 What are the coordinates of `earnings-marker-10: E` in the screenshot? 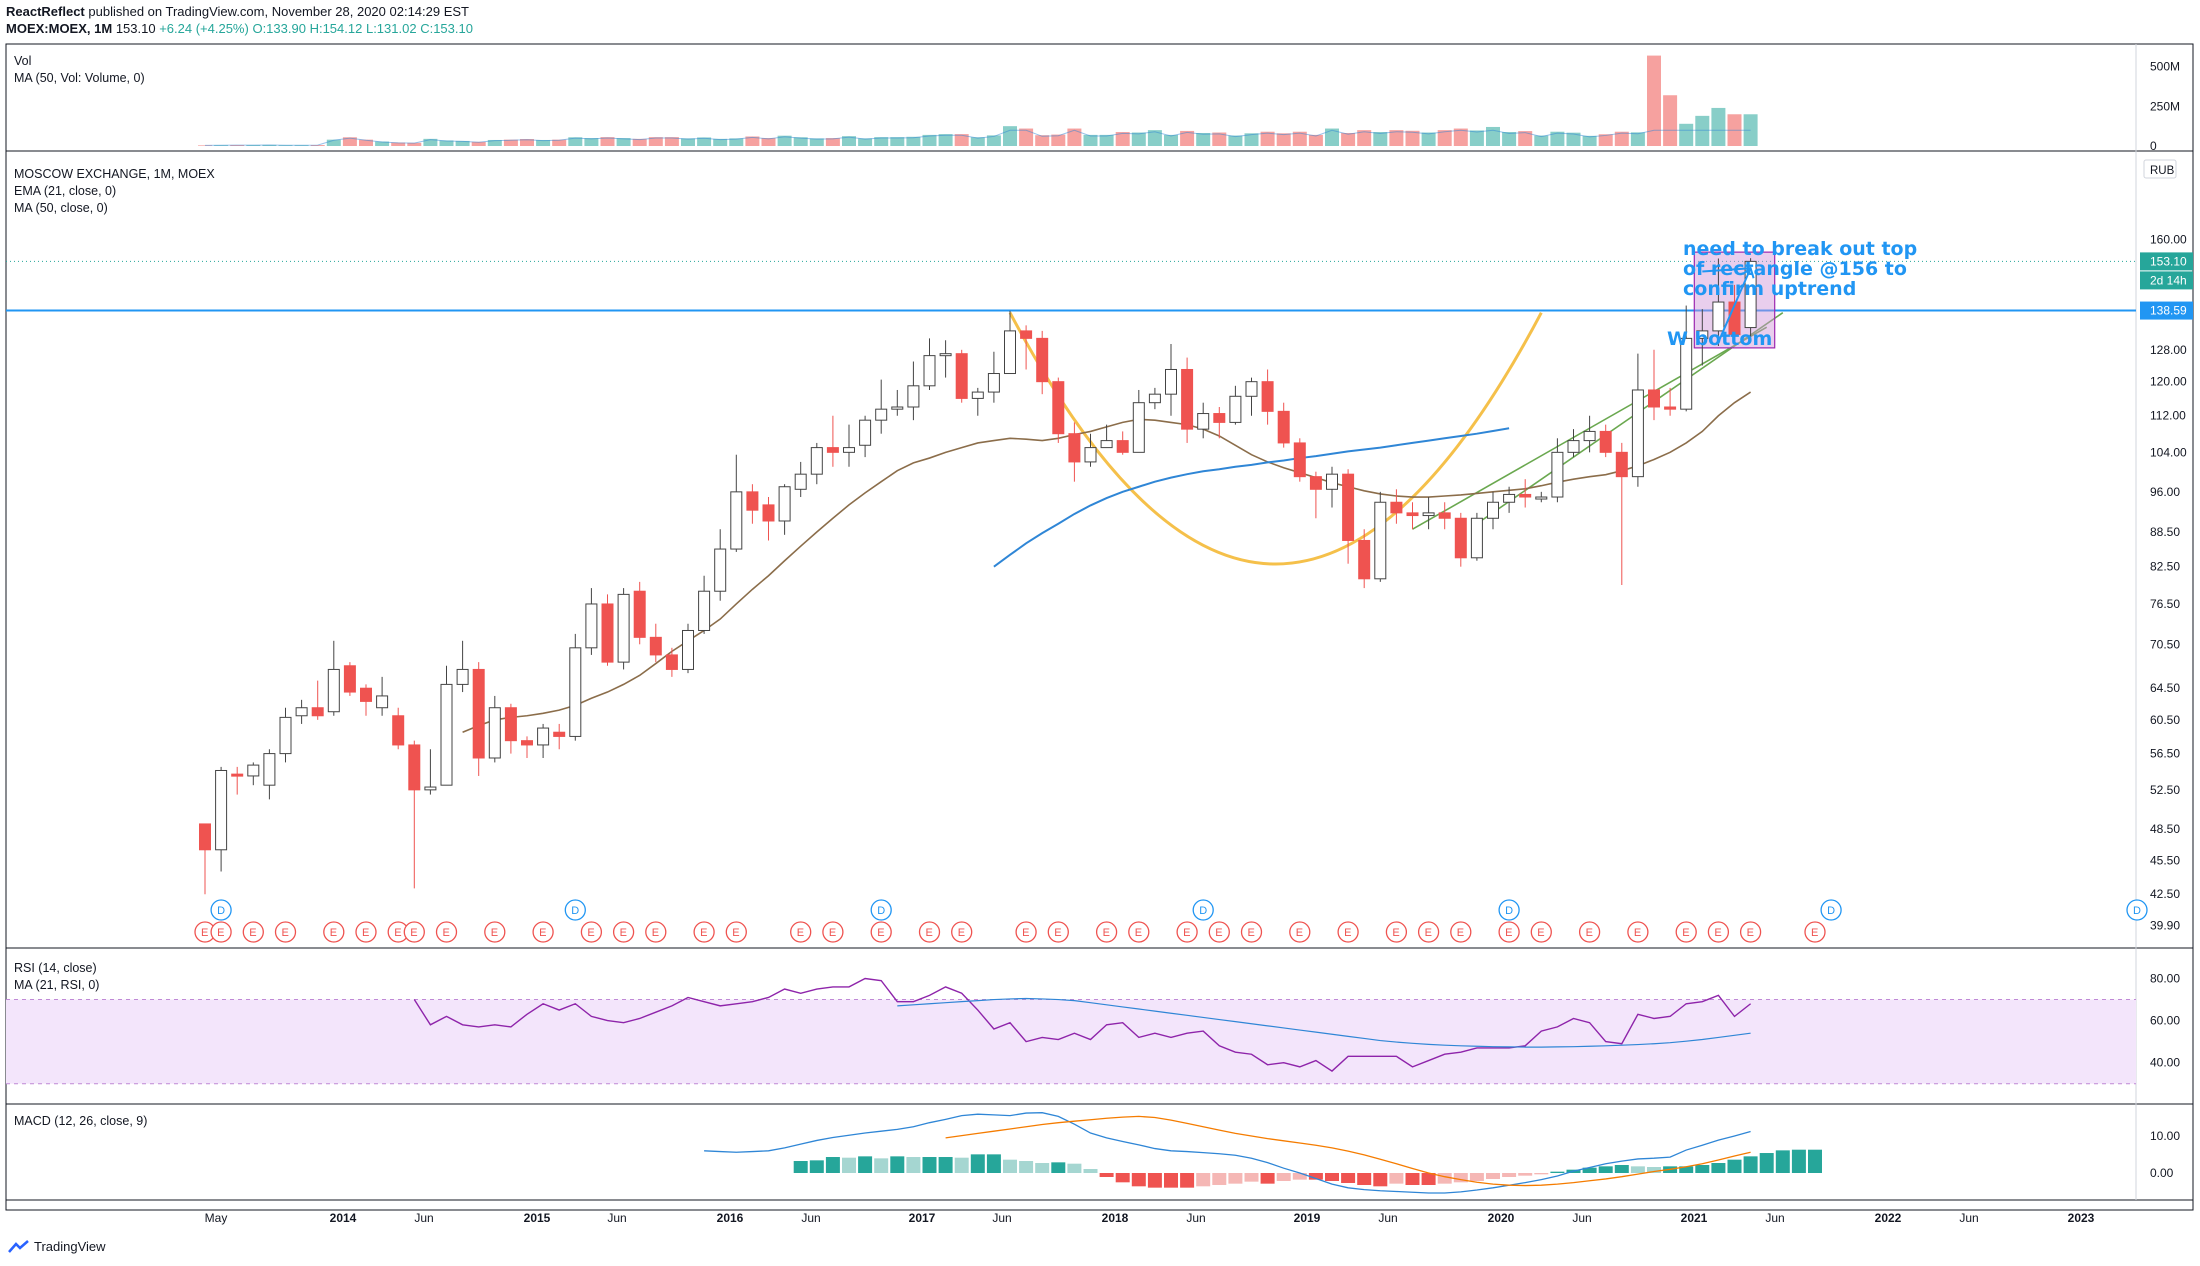 It's located at (543, 932).